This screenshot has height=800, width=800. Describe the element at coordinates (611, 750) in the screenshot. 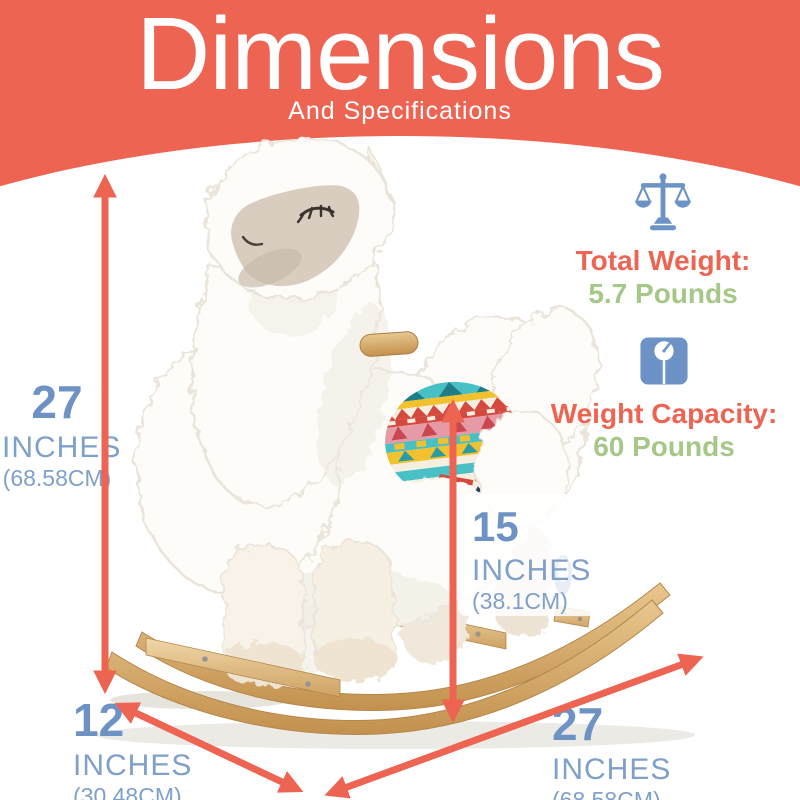

I see `length-dimension-label: 27 INCHES (68.58CM)` at that location.